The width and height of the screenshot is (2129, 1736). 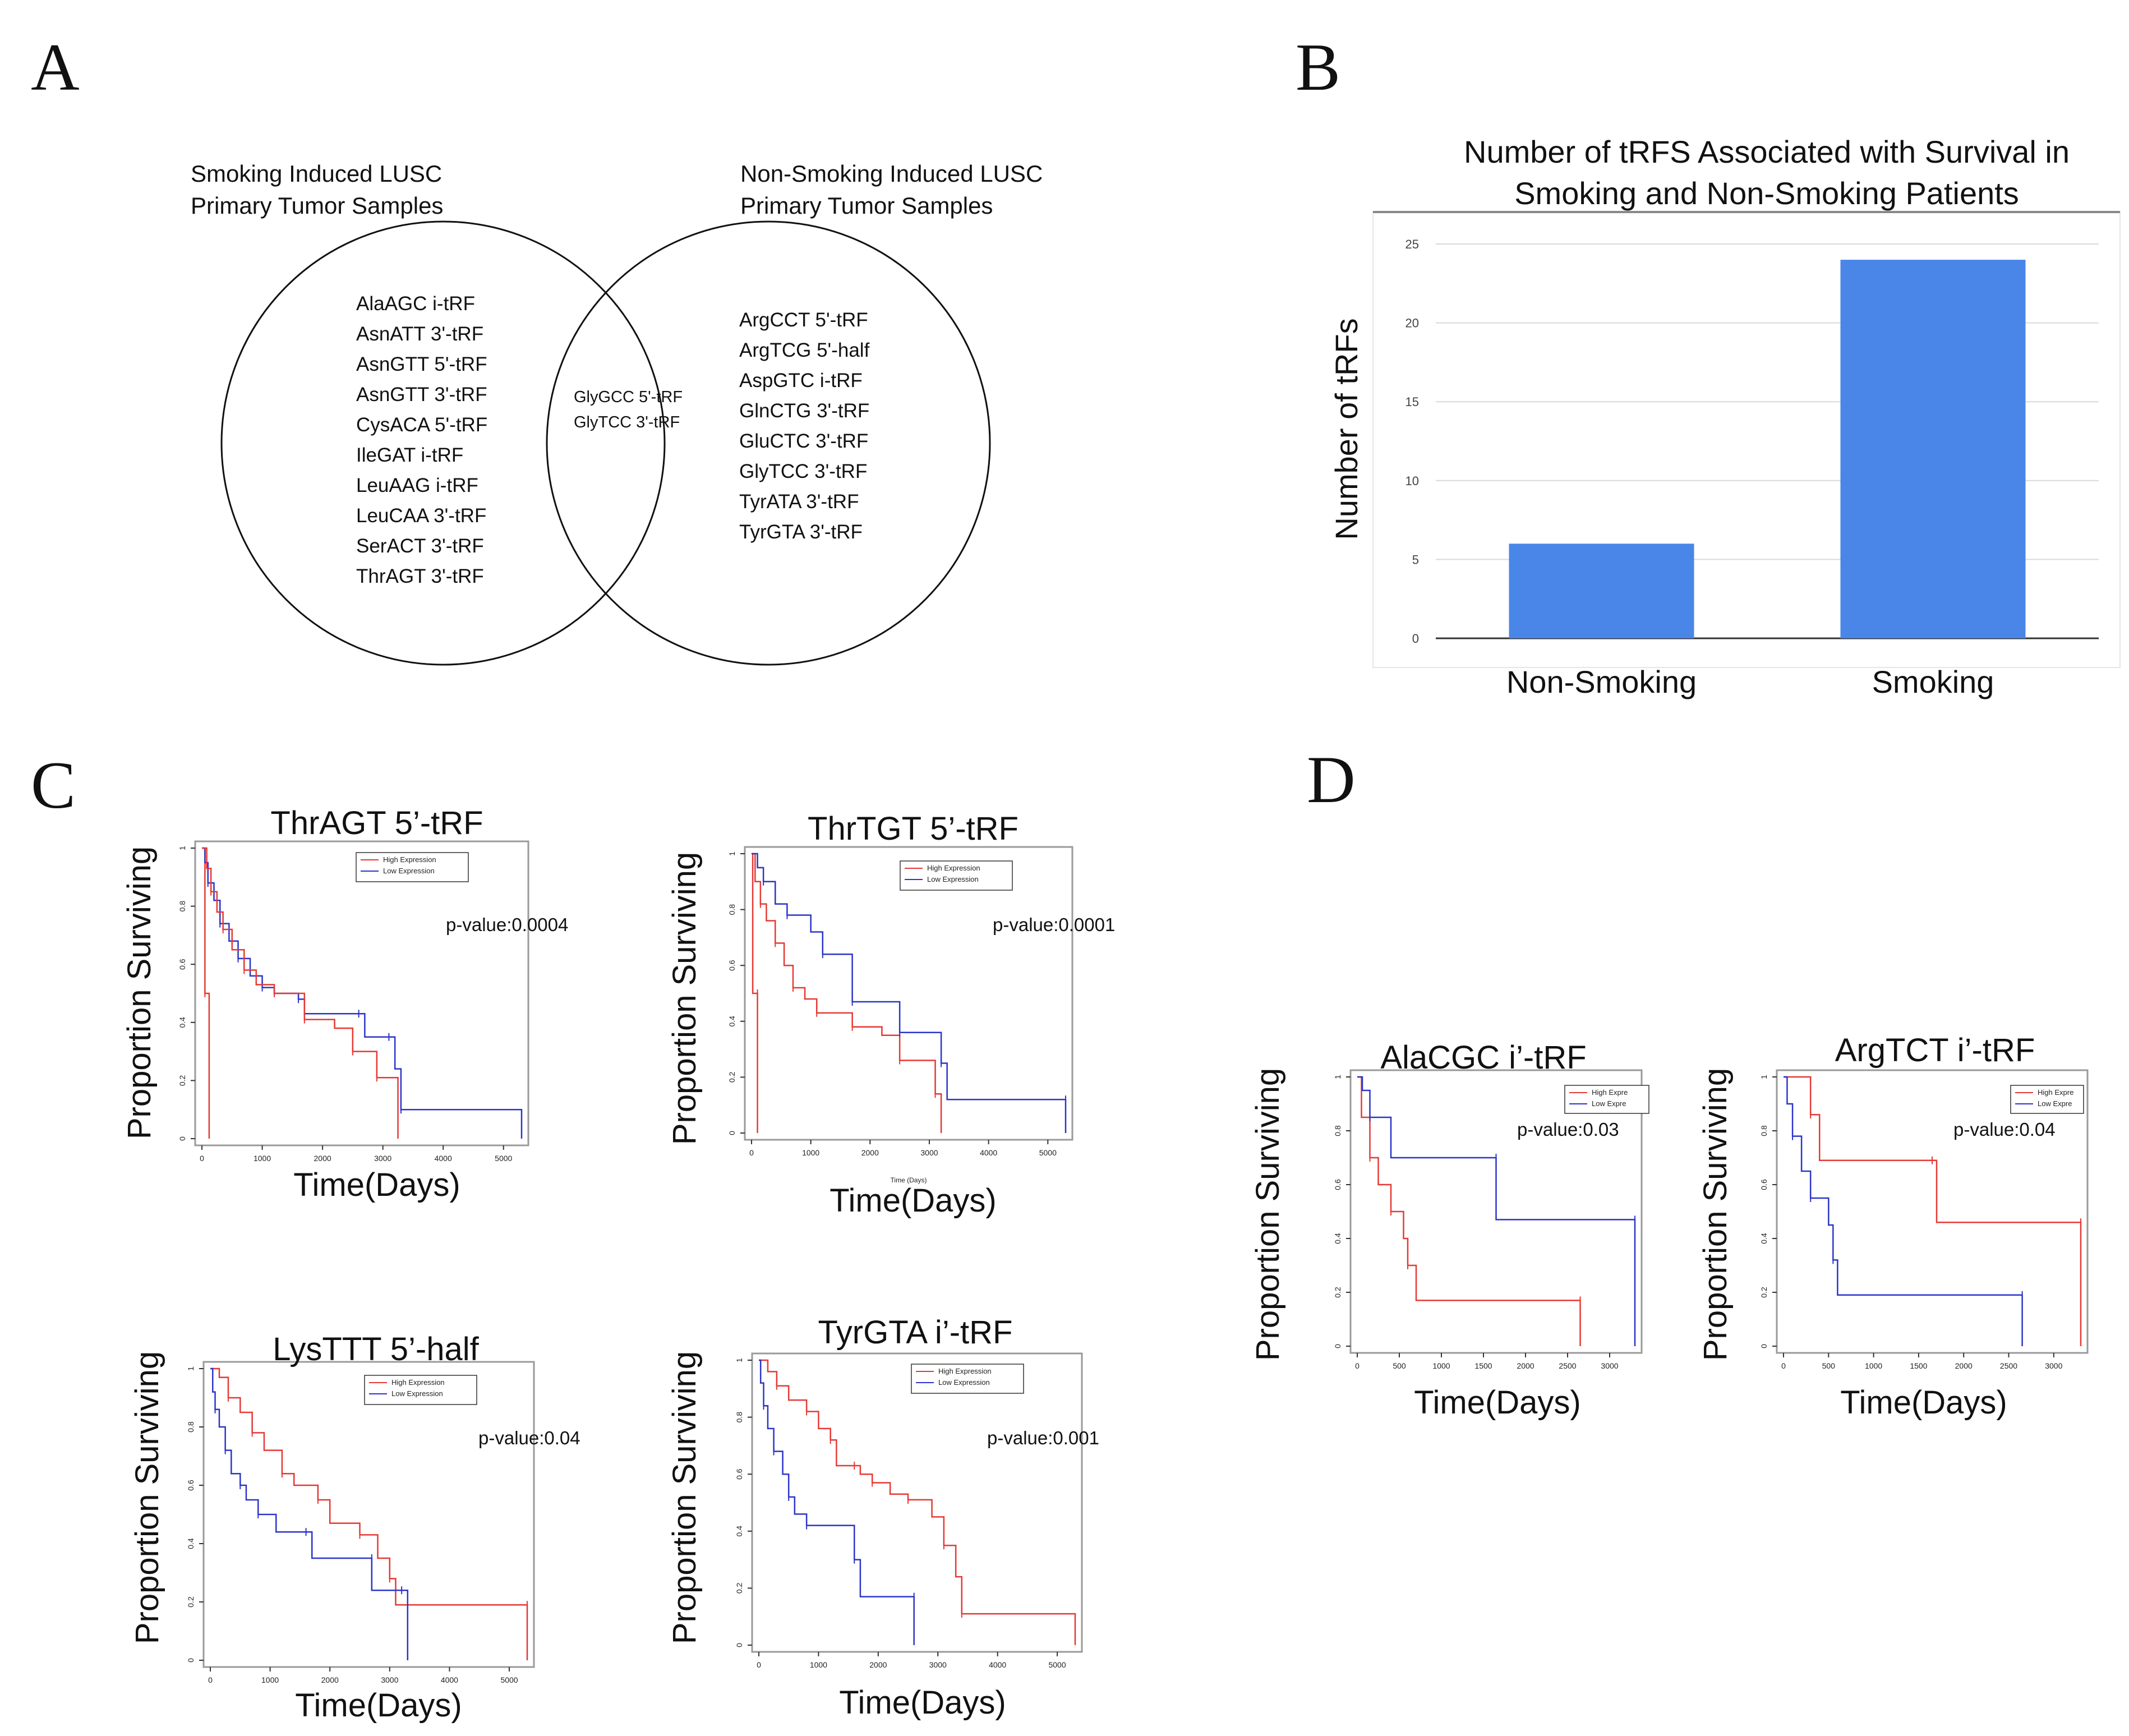 What do you see at coordinates (421, 425) in the screenshot?
I see `venn-item: CysACA 5'-tRF` at bounding box center [421, 425].